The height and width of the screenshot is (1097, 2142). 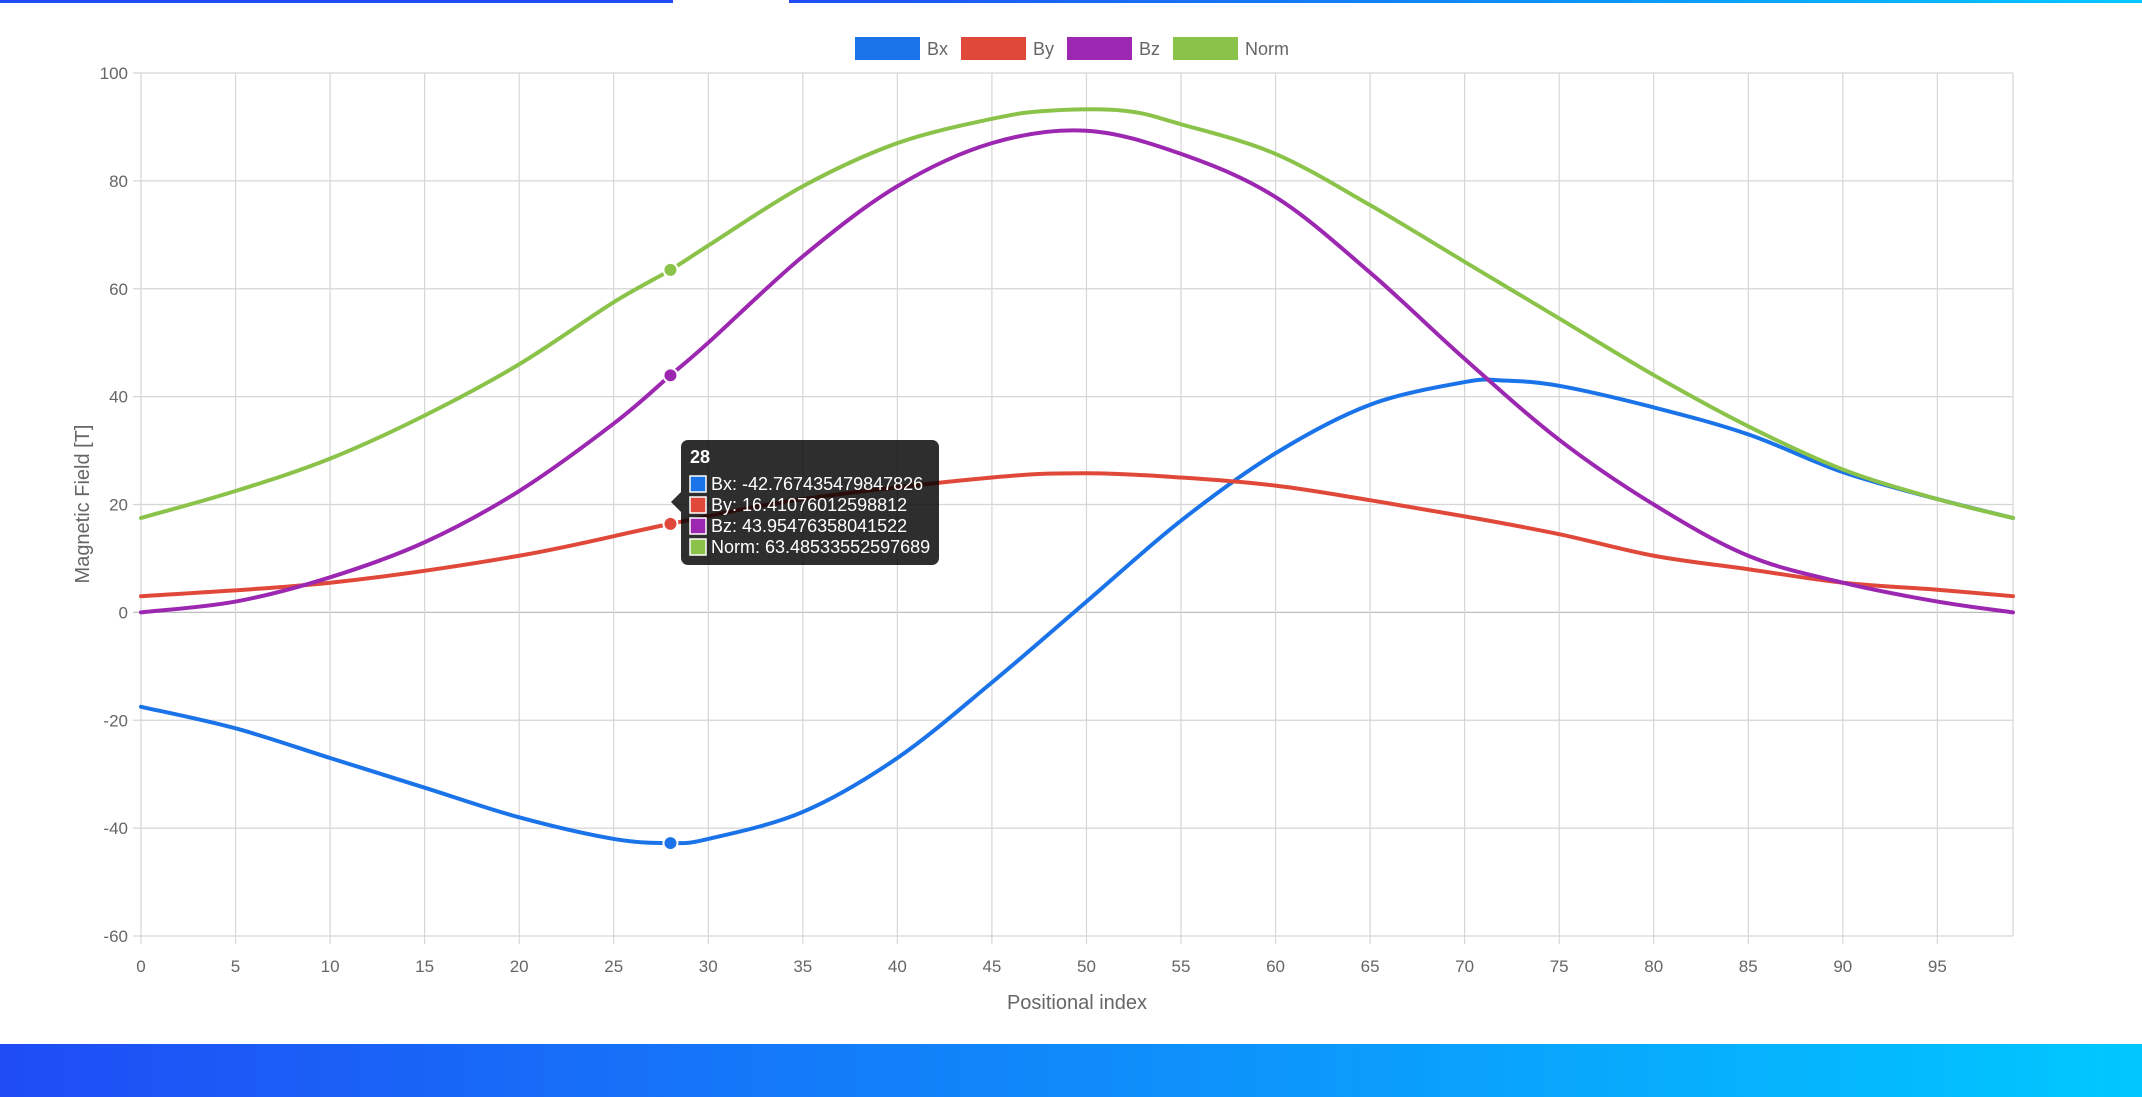 I want to click on tooltip-swatch-bx, so click(x=698, y=484).